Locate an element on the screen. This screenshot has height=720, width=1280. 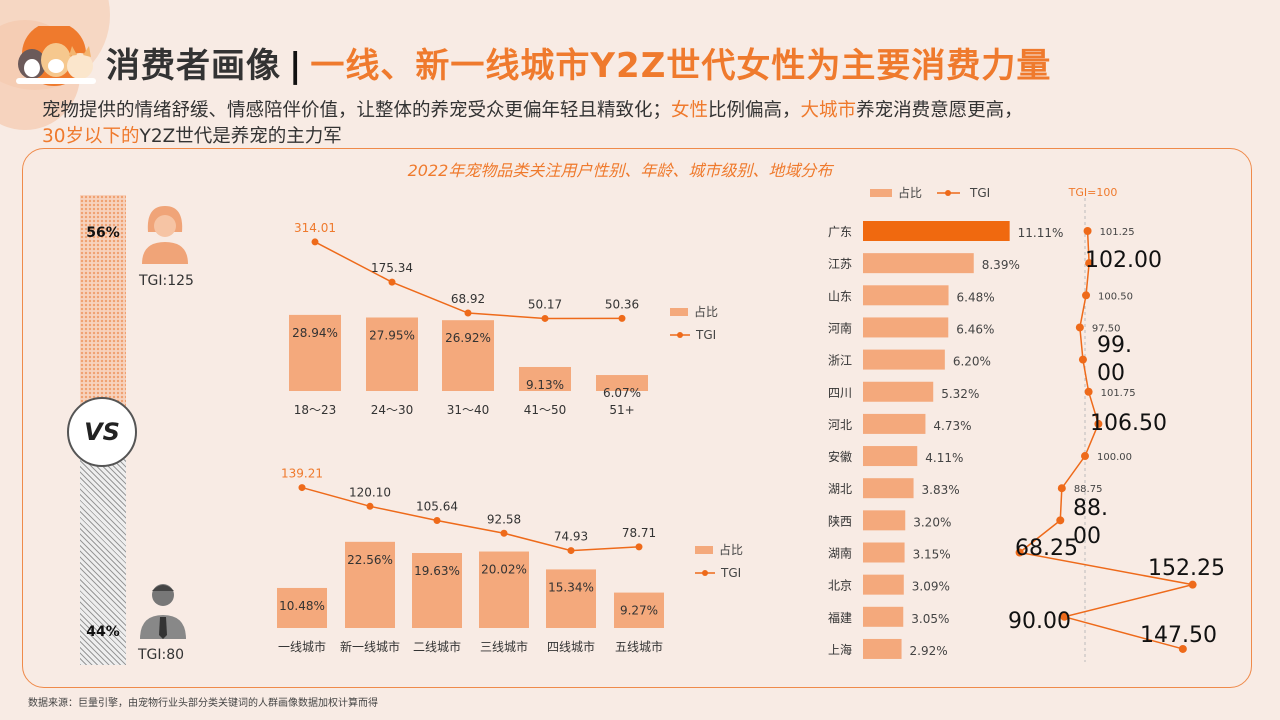
page-title: 消费者画像 | 一线、新一线城市Y2Z世代女性为主要消费力量 is located at coordinates (578, 62).